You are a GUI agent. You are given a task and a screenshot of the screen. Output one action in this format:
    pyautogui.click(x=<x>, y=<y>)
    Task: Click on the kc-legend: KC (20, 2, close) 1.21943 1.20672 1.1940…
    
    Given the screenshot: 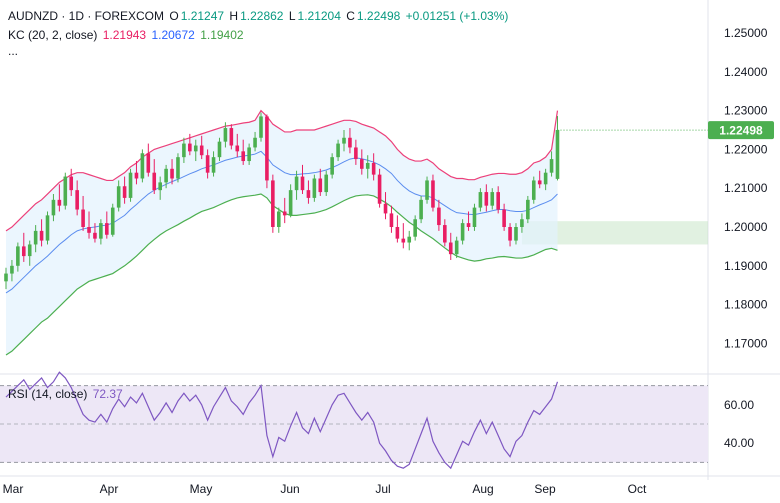 What is the action you would take?
    pyautogui.click(x=127, y=35)
    